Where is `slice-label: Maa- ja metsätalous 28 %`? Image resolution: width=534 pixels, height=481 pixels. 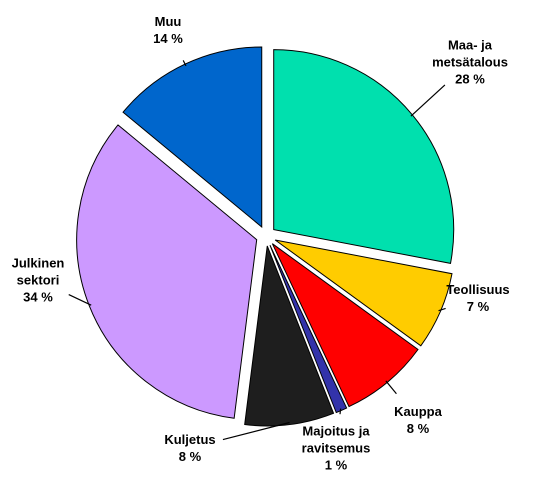 slice-label: Maa- ja metsätalous 28 % is located at coordinates (470, 62).